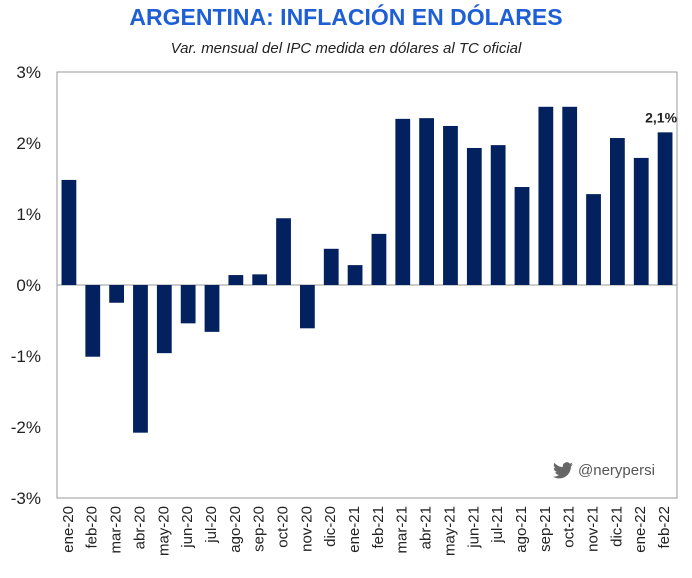 Image resolution: width=692 pixels, height=578 pixels. I want to click on y-tick-label: 3%, so click(28, 72).